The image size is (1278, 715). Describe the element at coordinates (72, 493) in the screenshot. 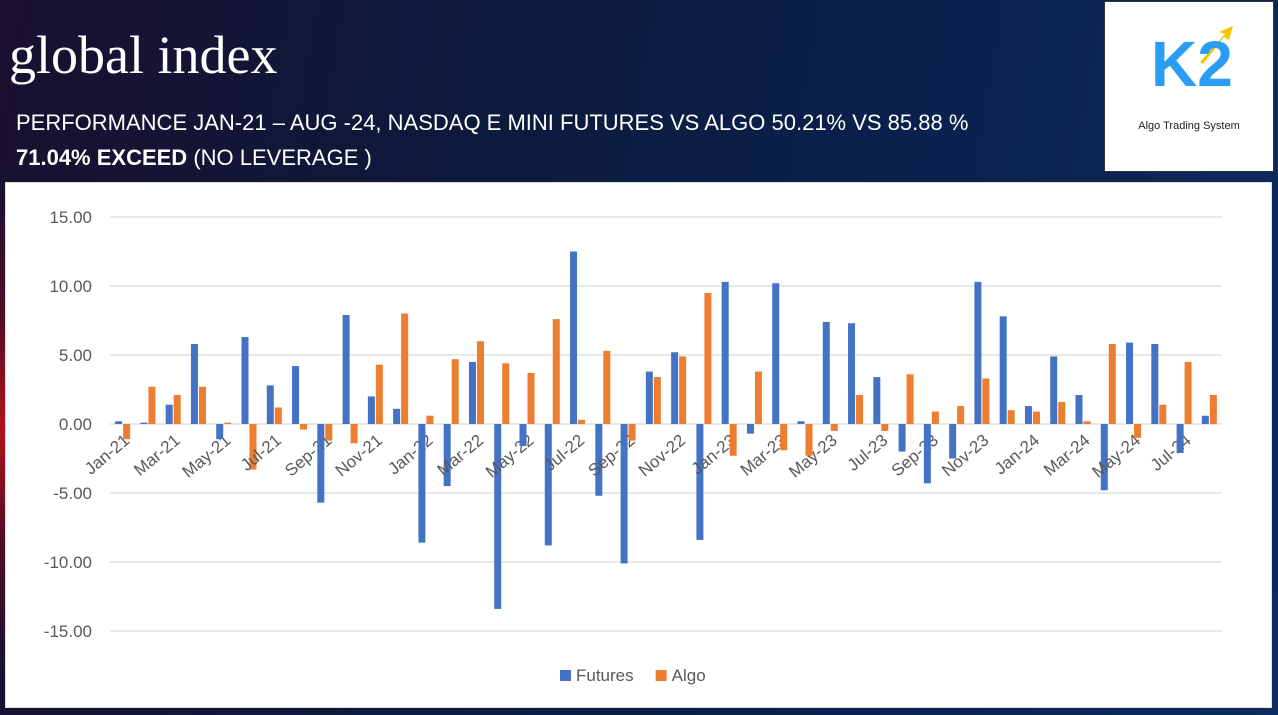

I see `y-tick-label: -5.00` at that location.